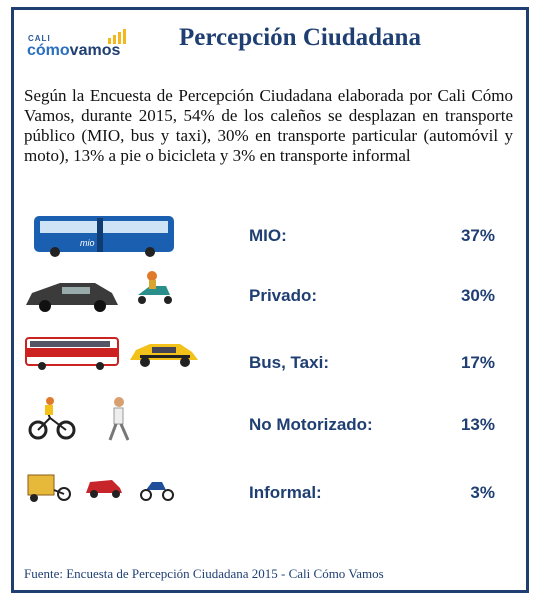  Describe the element at coordinates (72, 297) in the screenshot. I see `car-icon` at that location.